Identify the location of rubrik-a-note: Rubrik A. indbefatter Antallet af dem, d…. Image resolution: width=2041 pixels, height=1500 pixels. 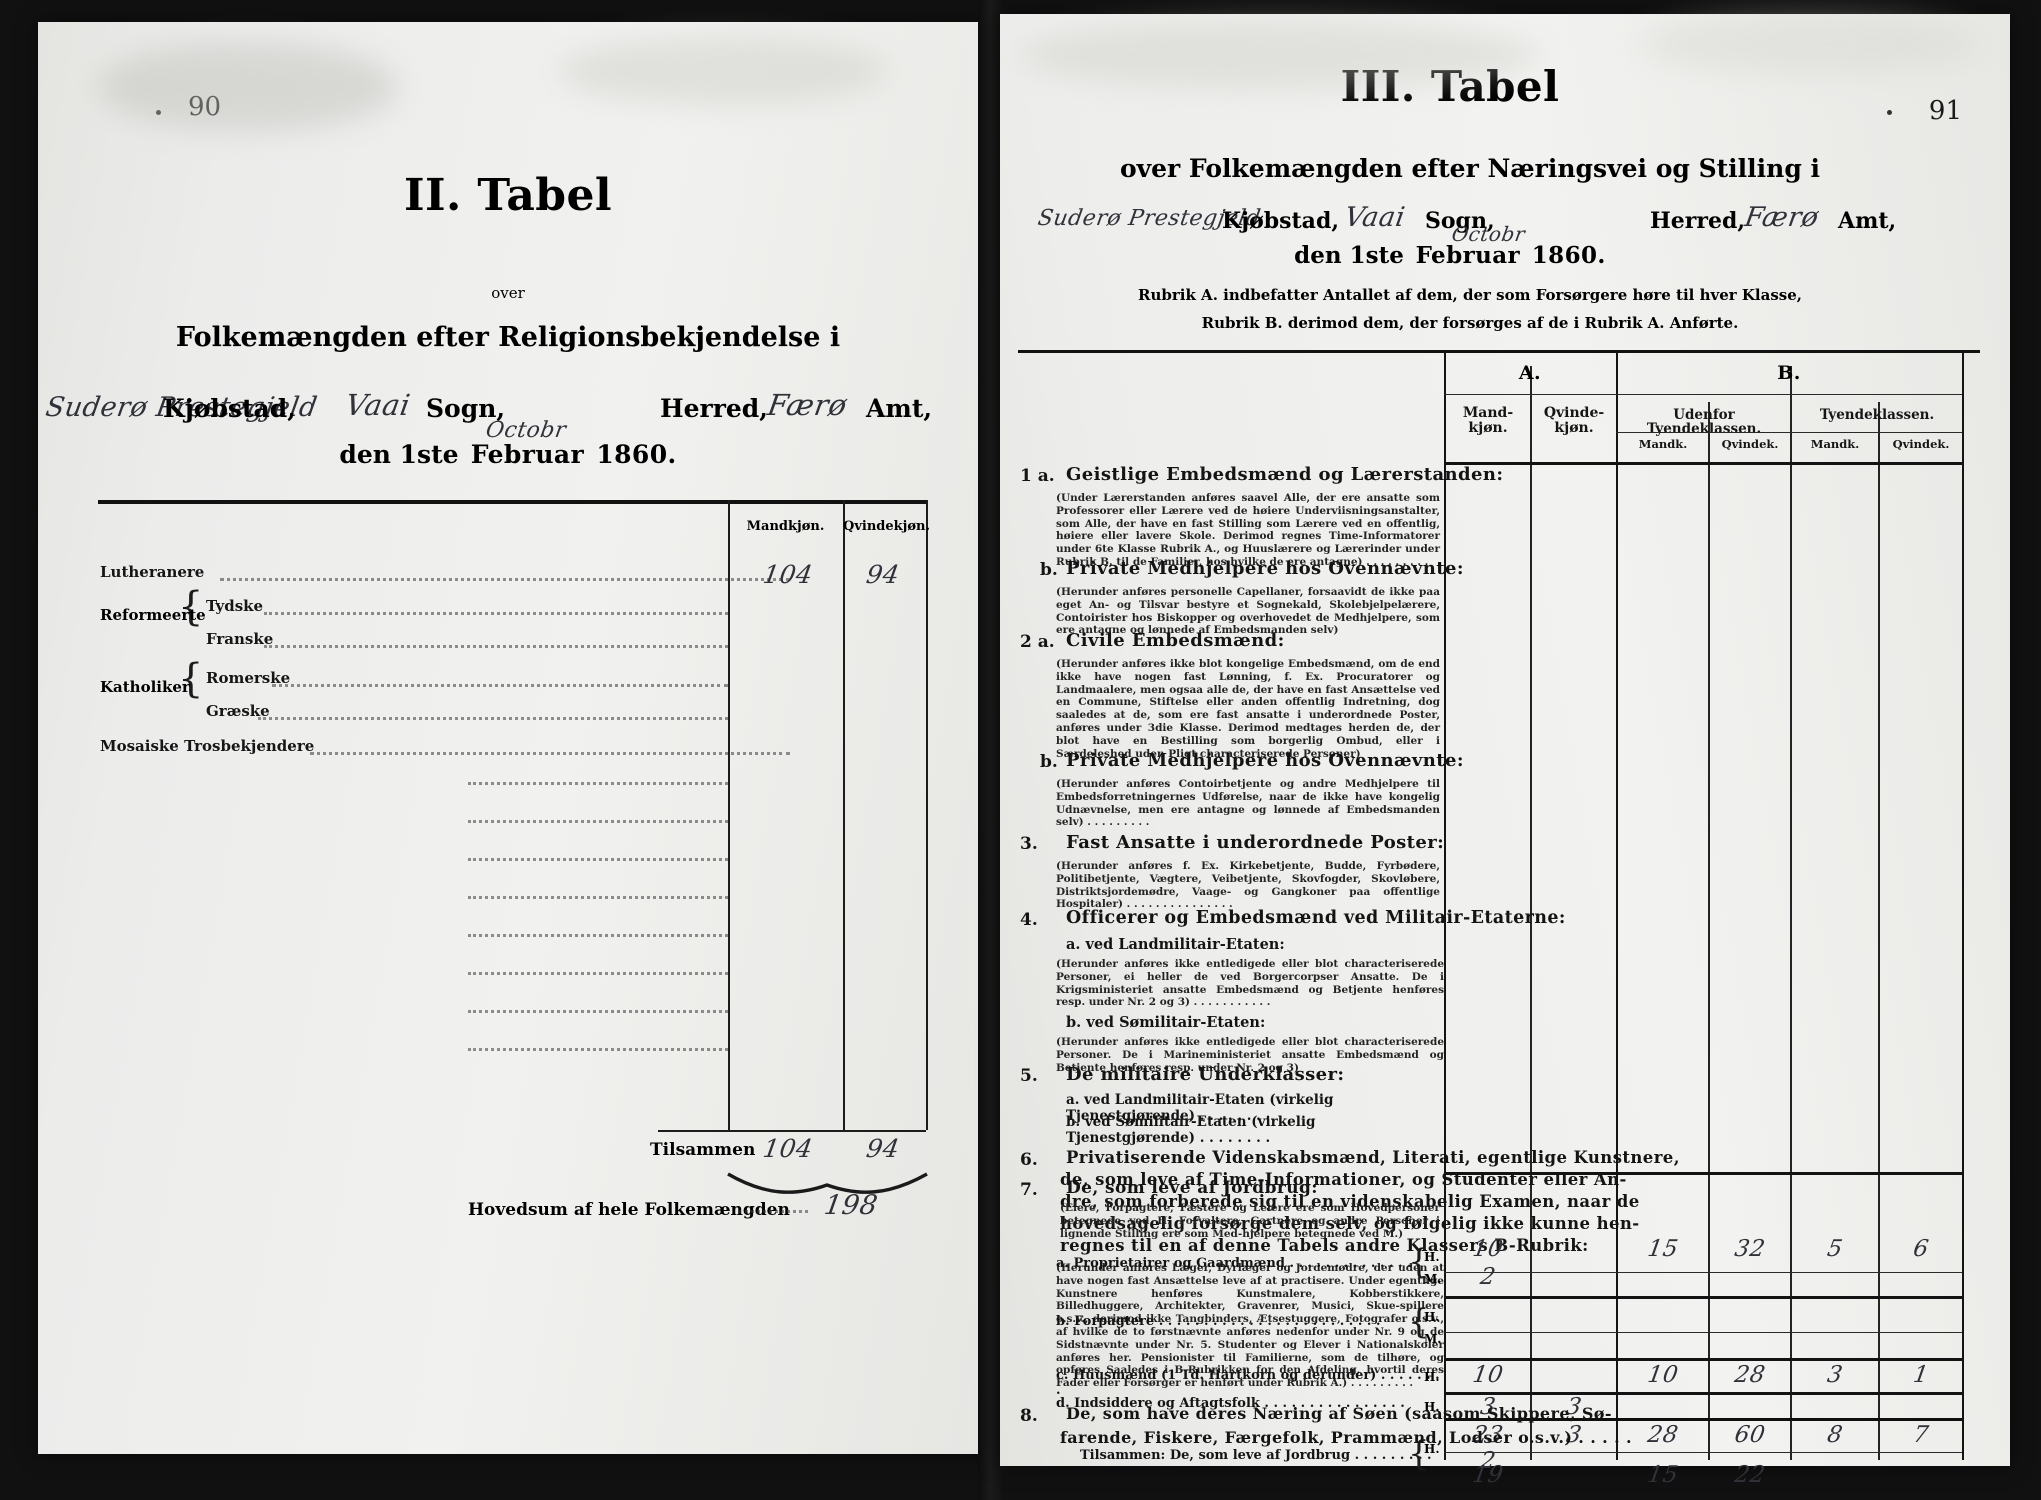
(1470, 295).